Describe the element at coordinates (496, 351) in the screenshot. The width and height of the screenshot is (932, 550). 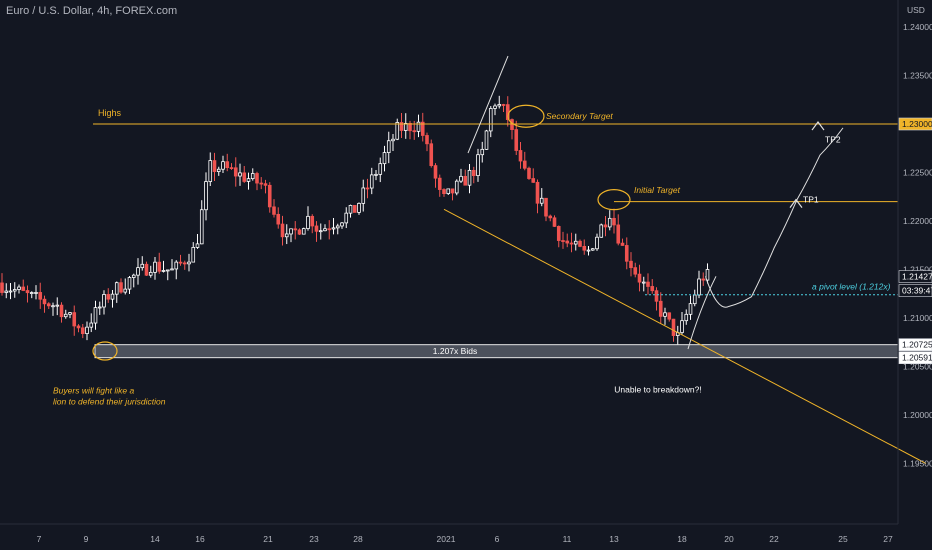
I see `bids-zone` at that location.